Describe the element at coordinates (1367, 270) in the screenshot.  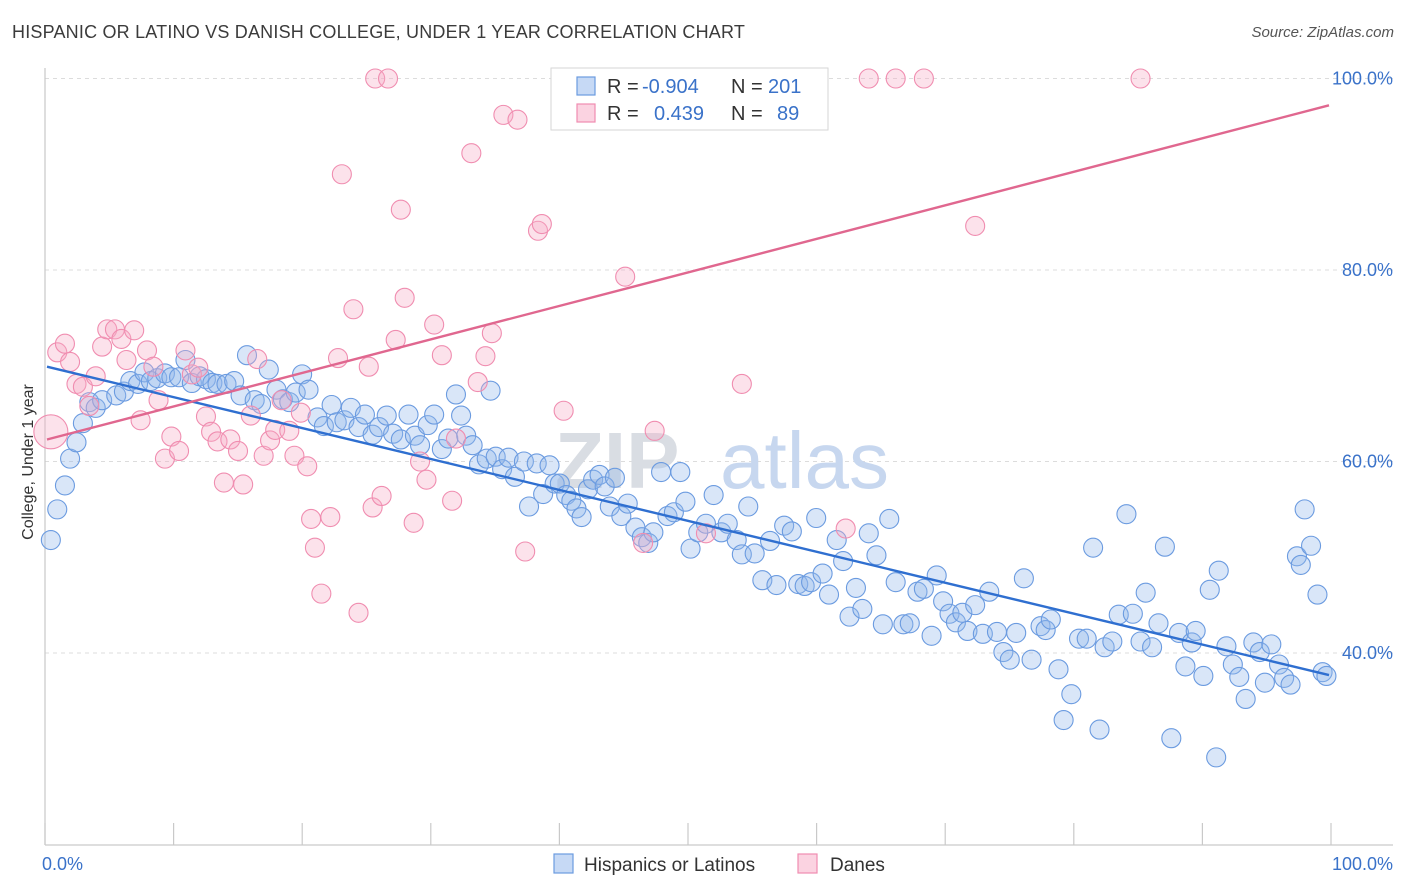
I see `y-tick-label-80: 80.0%` at that location.